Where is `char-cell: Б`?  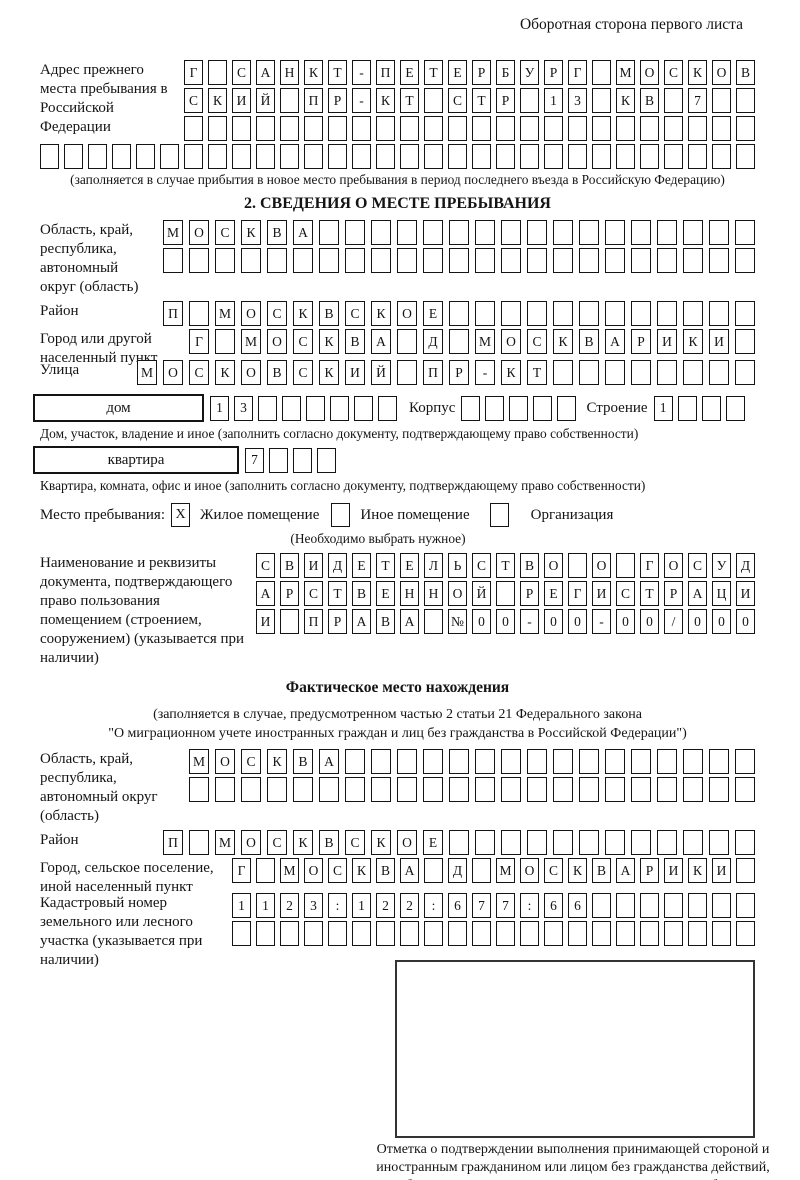
char-cell: Б is located at coordinates (505, 72).